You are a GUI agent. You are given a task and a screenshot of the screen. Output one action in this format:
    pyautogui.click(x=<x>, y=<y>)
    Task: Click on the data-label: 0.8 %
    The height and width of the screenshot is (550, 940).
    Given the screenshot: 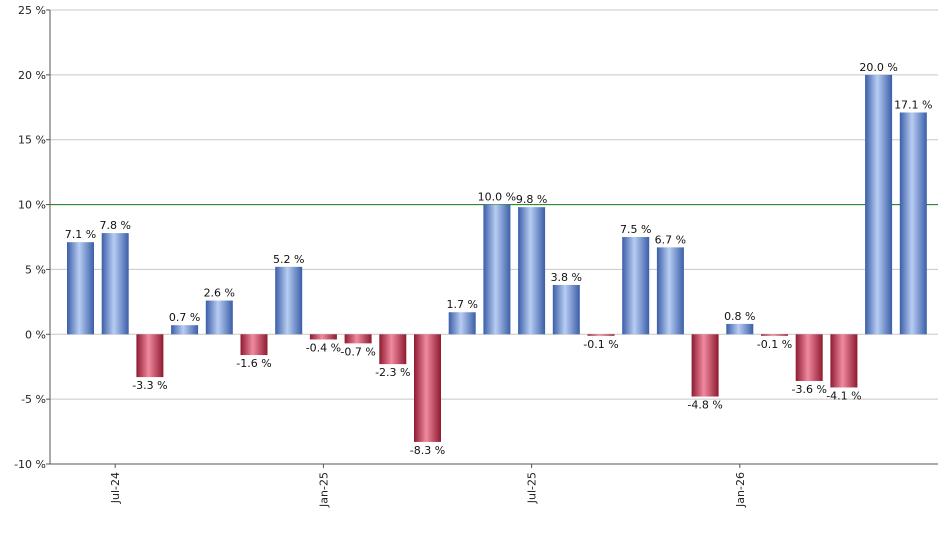 What is the action you would take?
    pyautogui.click(x=739, y=316)
    